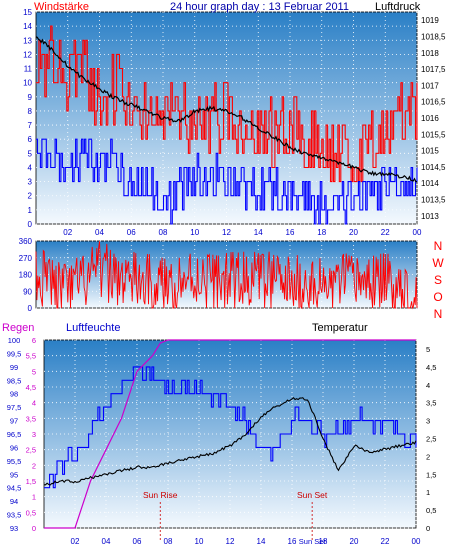 This screenshot has width=470, height=555. What do you see at coordinates (27, 83) in the screenshot?
I see `wind-tick-label: 10` at bounding box center [27, 83].